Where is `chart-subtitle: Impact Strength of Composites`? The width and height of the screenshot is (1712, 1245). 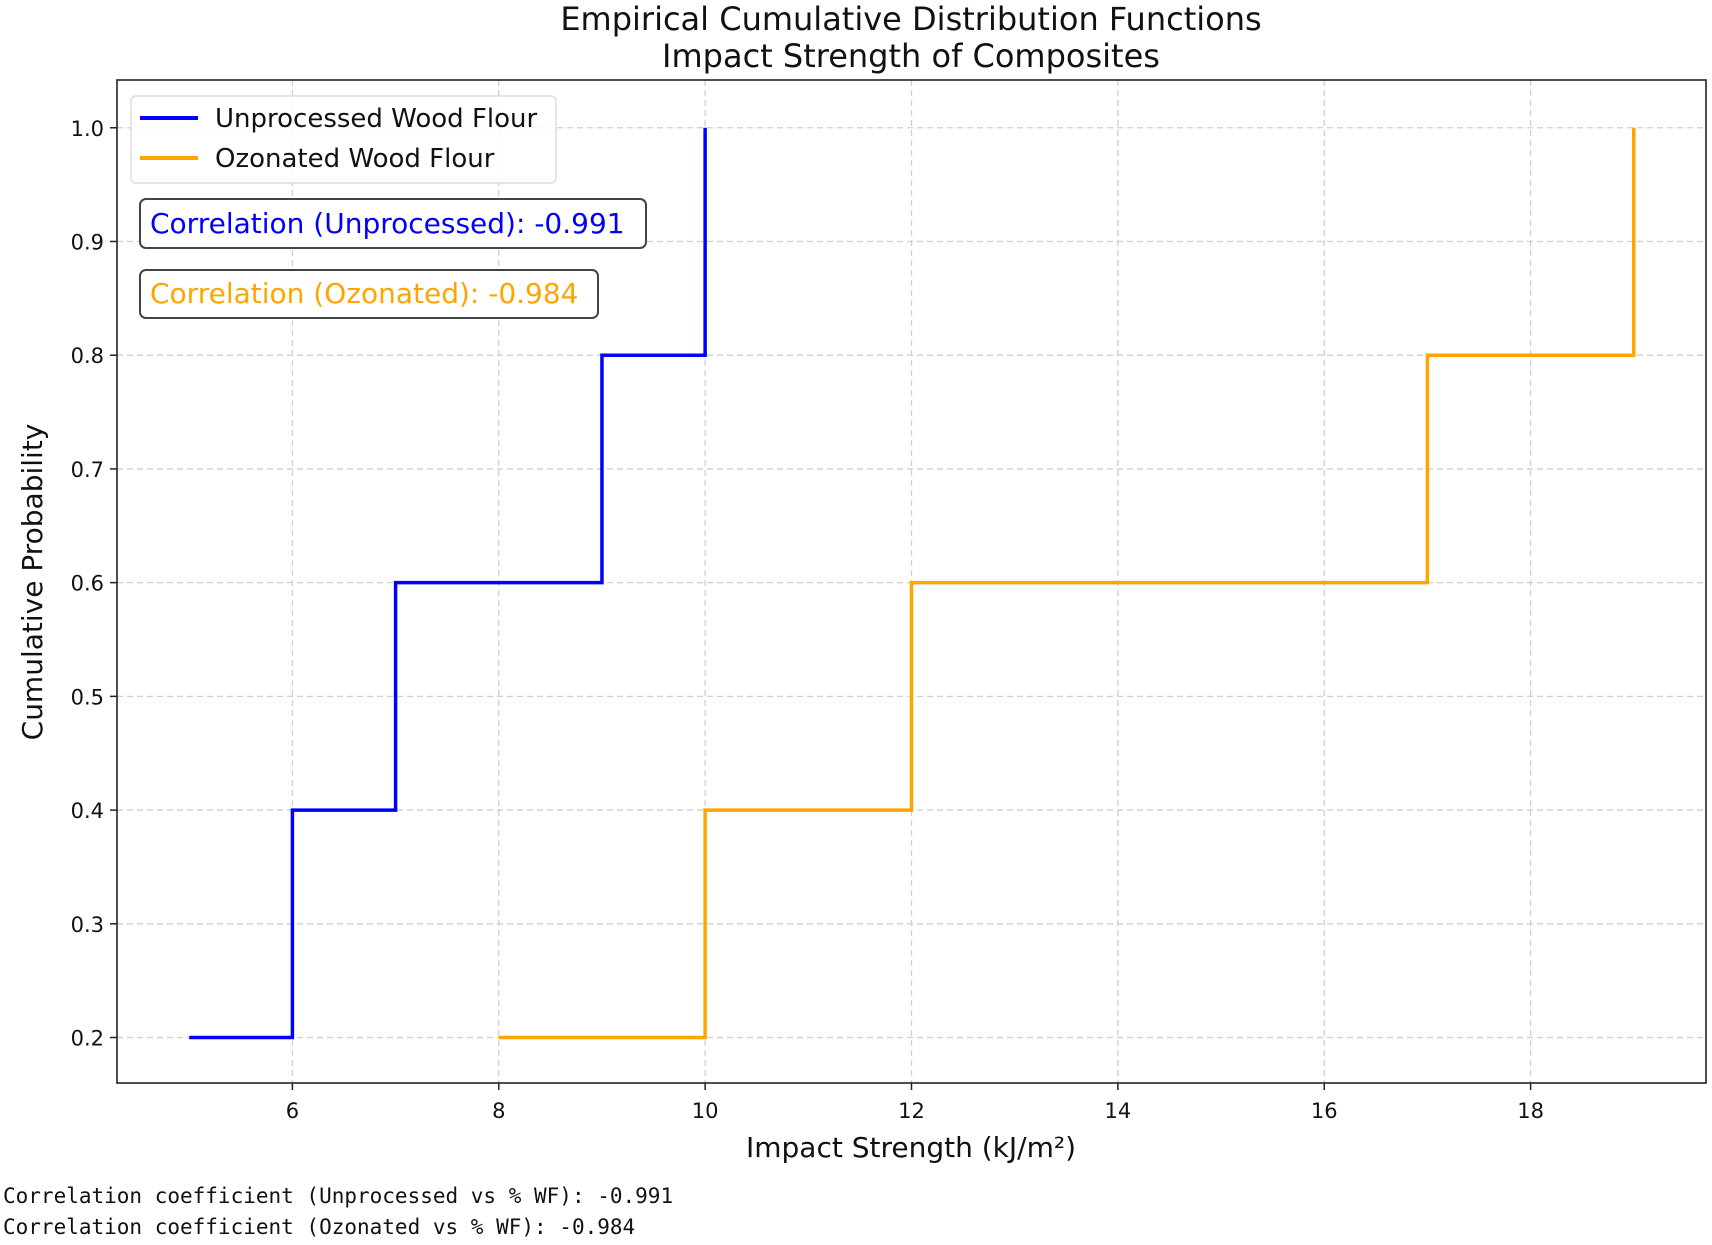
chart-subtitle: Impact Strength of Composites is located at coordinates (911, 56).